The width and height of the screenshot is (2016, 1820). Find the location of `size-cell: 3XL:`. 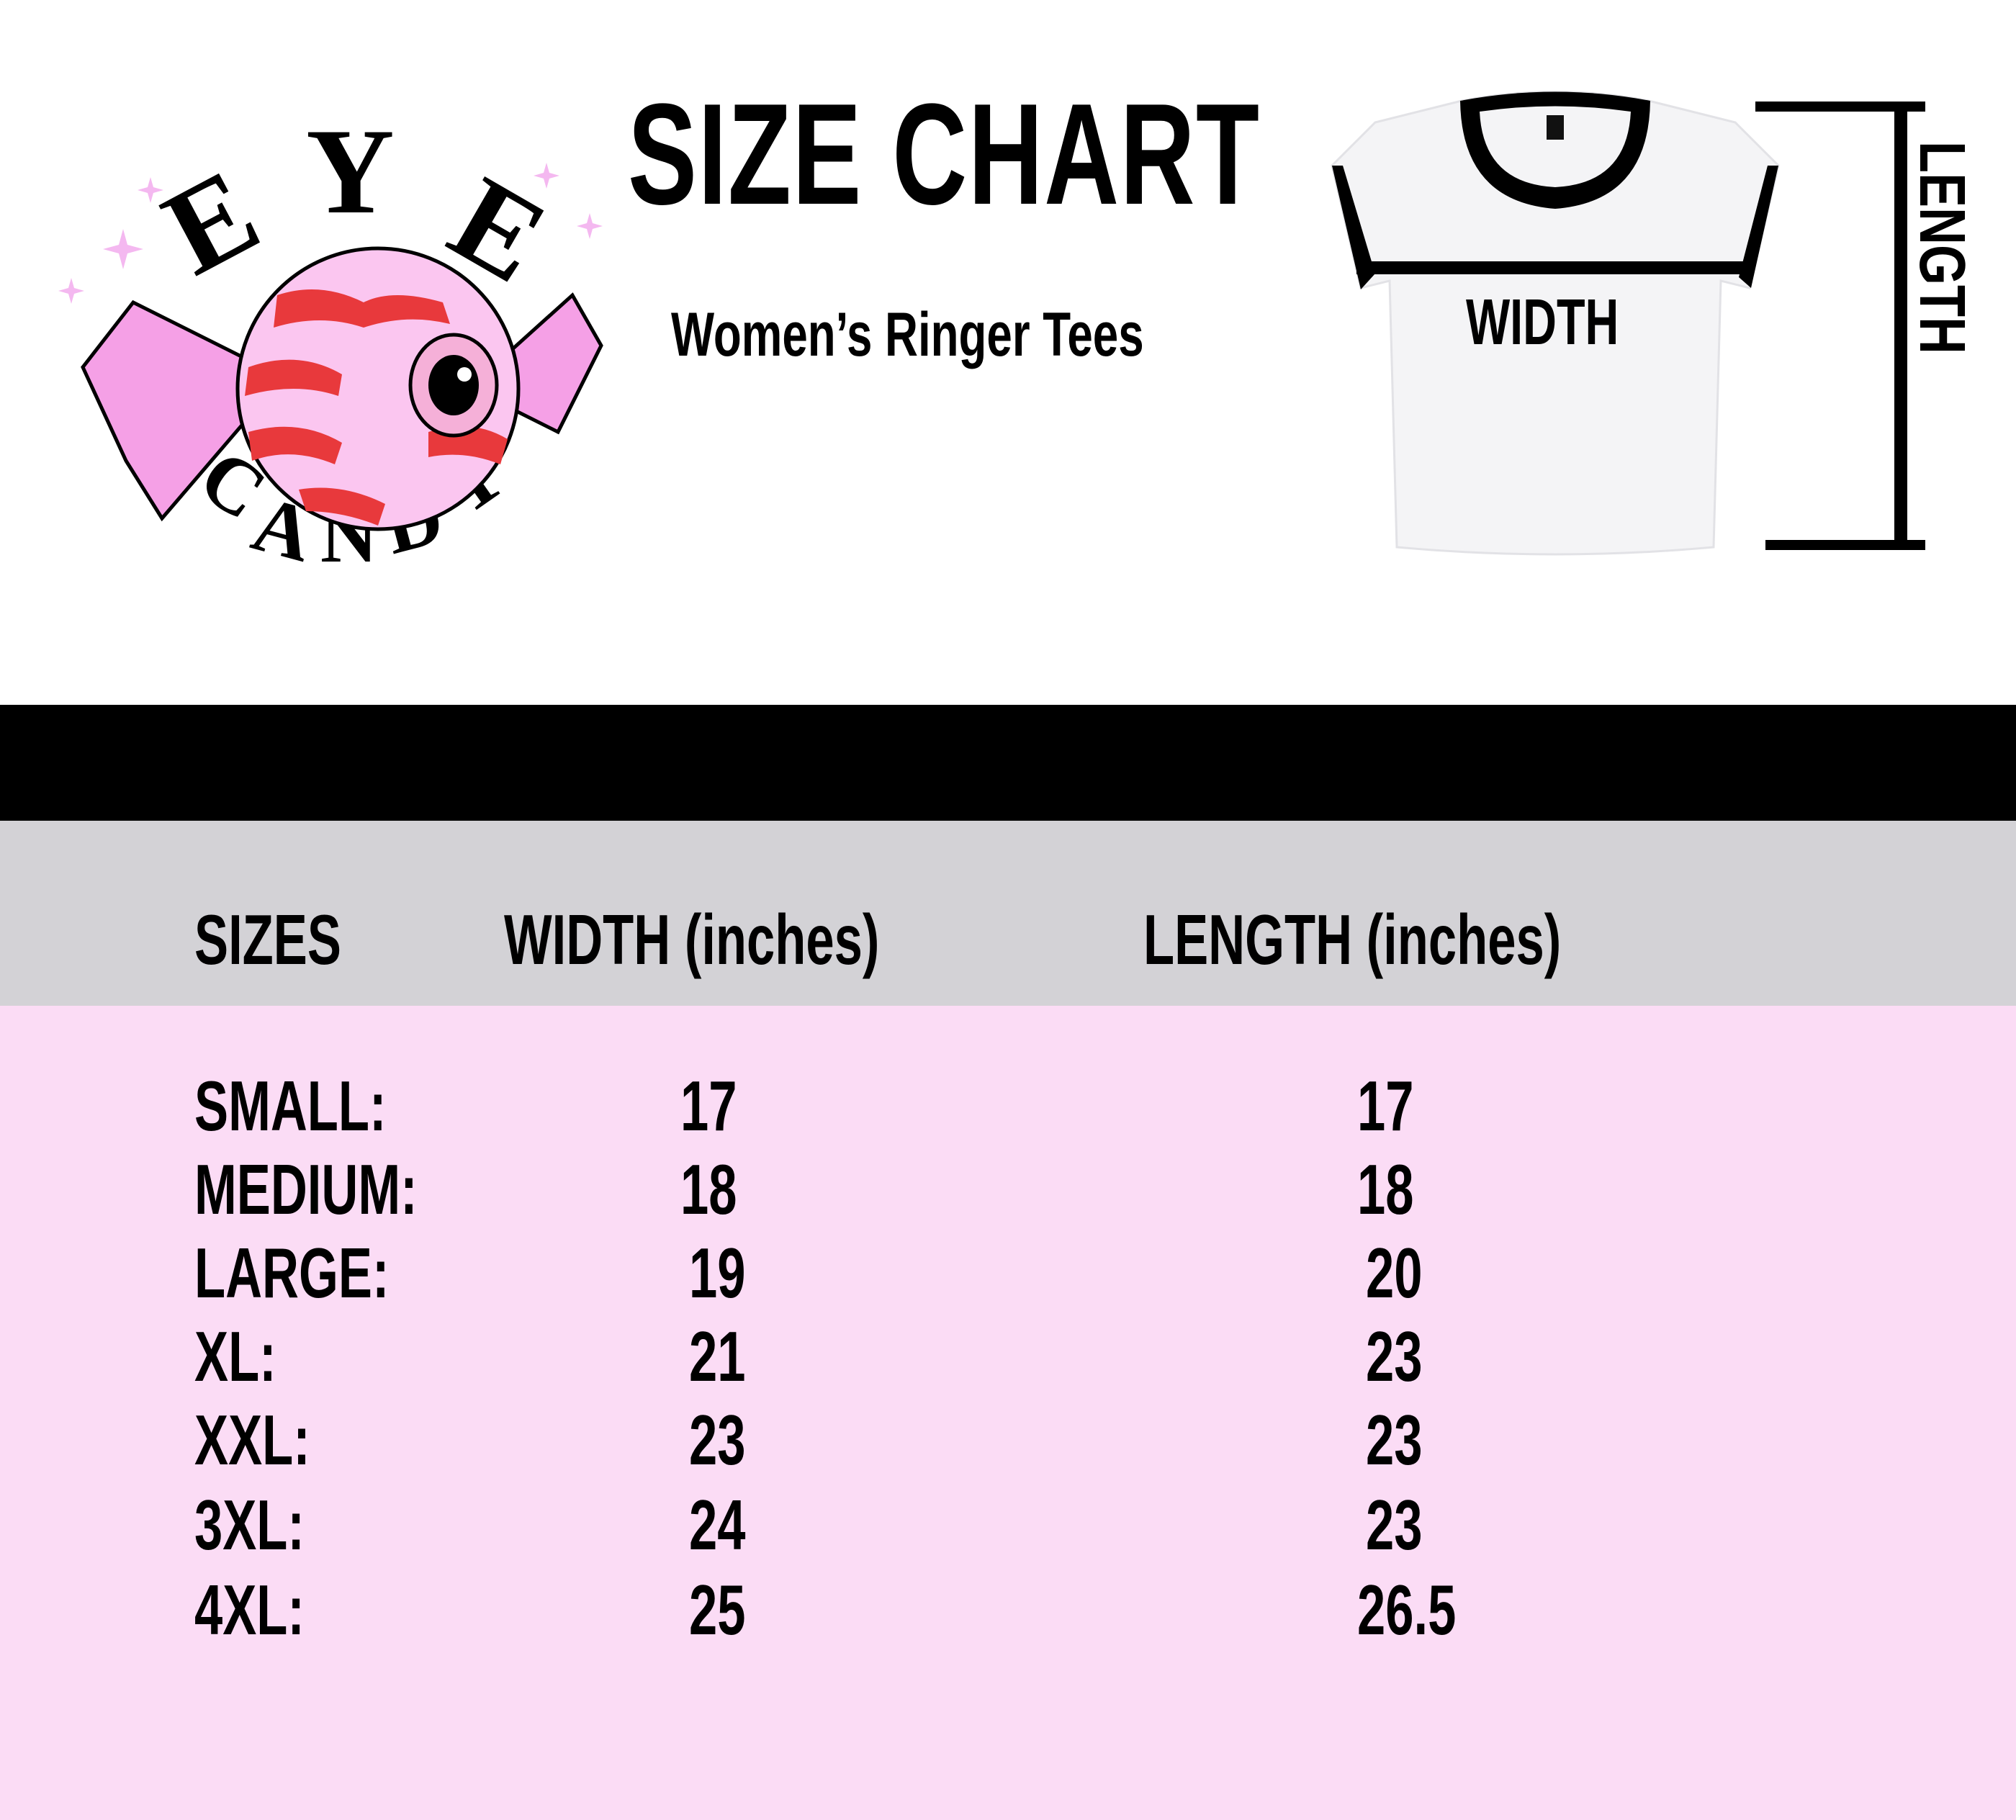

size-cell: 3XL: is located at coordinates (249, 1524).